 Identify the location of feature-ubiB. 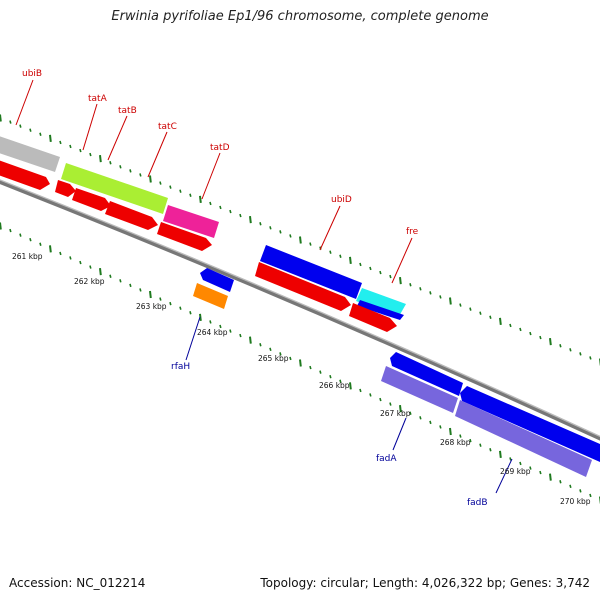
(30, 152).